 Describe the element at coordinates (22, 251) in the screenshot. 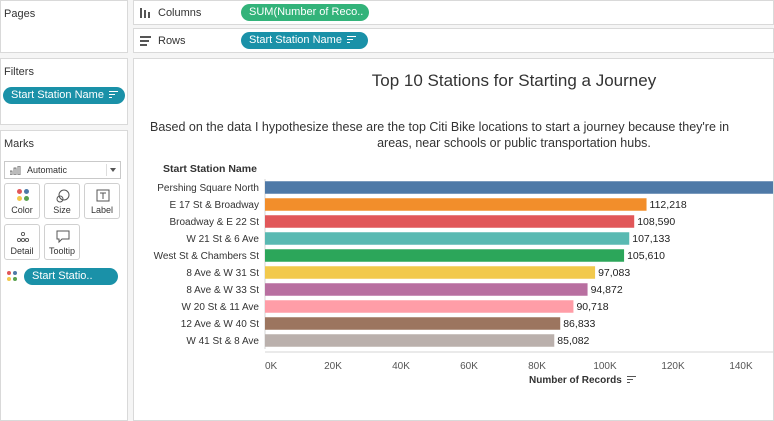

I see `detail-button-label: Detail` at that location.